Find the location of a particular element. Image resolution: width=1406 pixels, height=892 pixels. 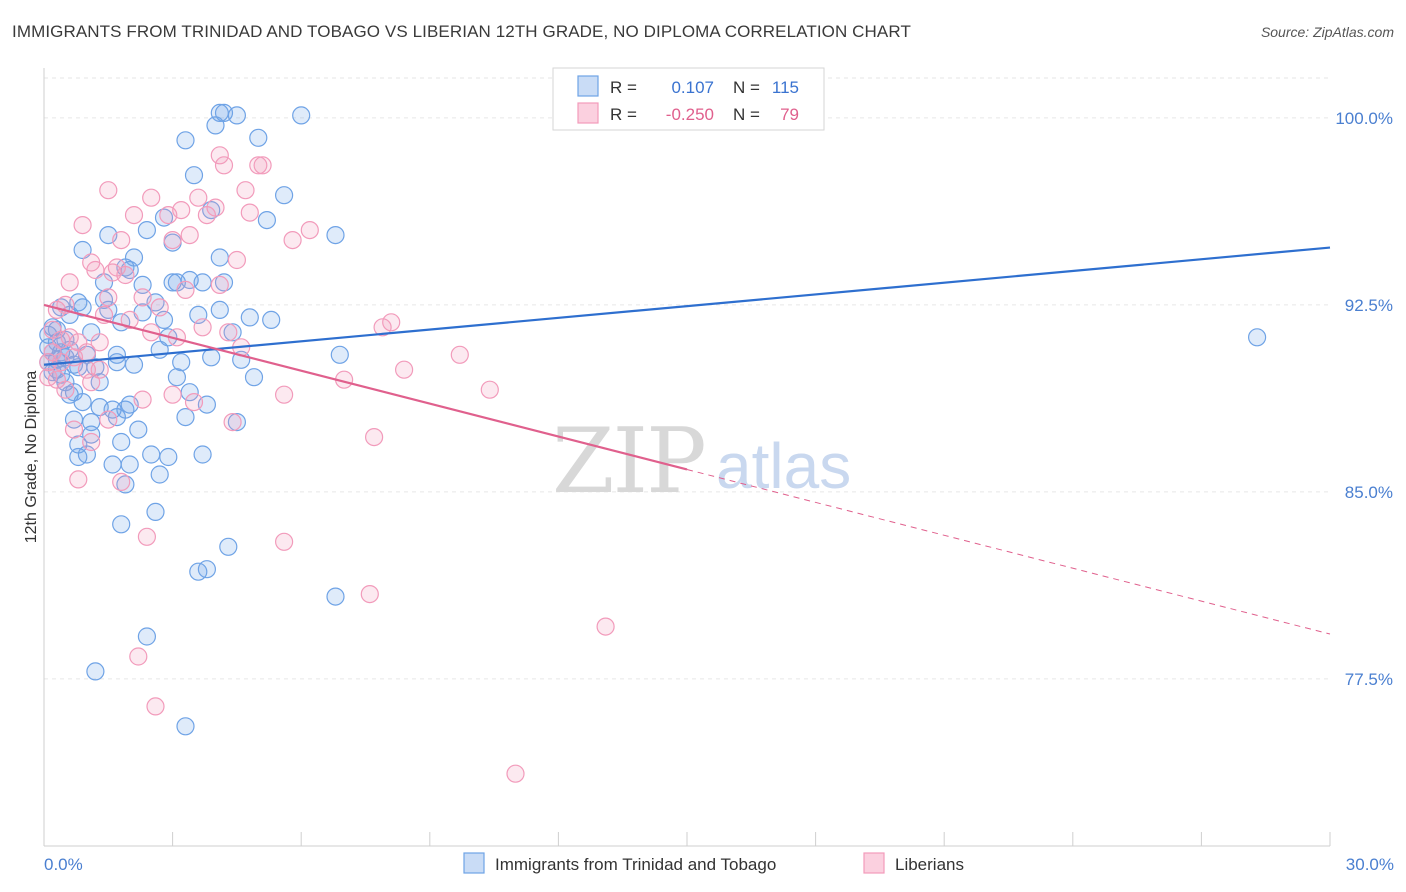

liberian-trend-line is located at coordinates (365, 387).